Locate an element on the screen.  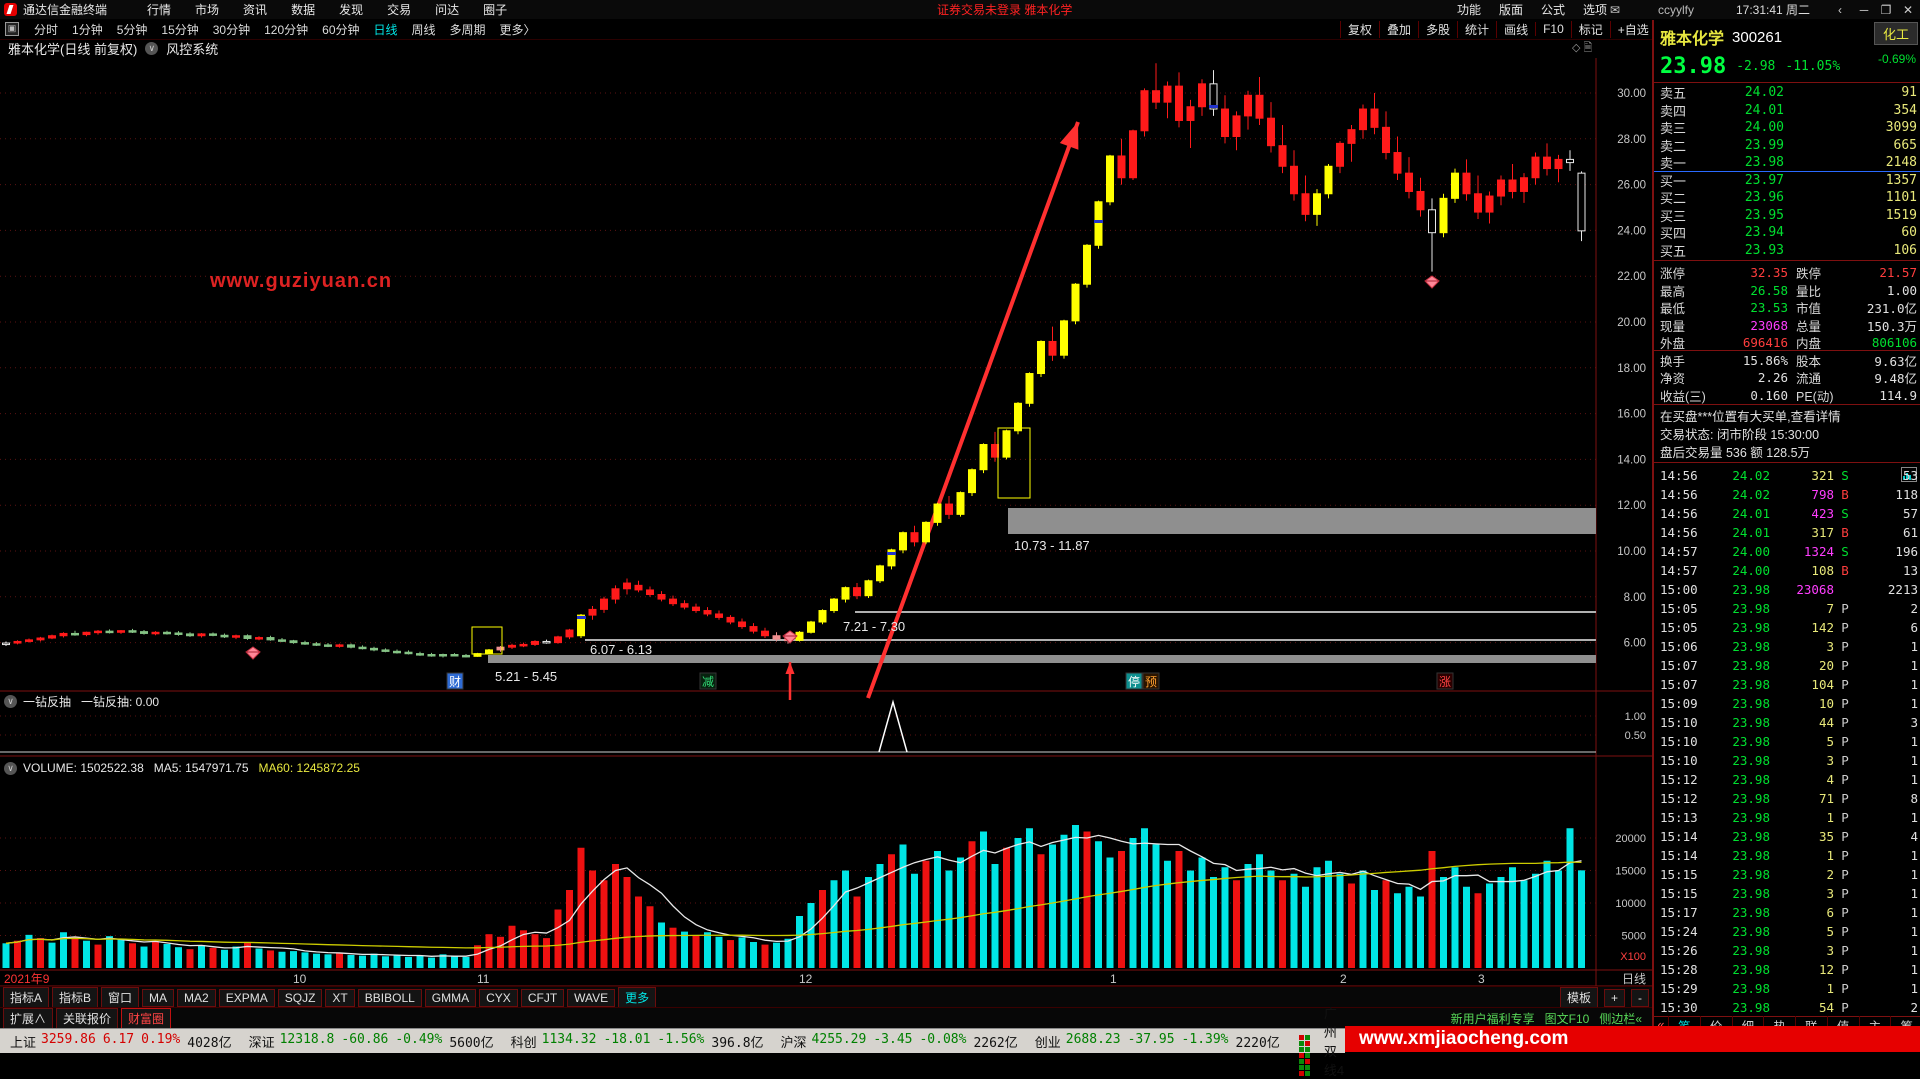
tick-row: 15:24 23.98 5 P 1 is located at coordinates (1787, 931).